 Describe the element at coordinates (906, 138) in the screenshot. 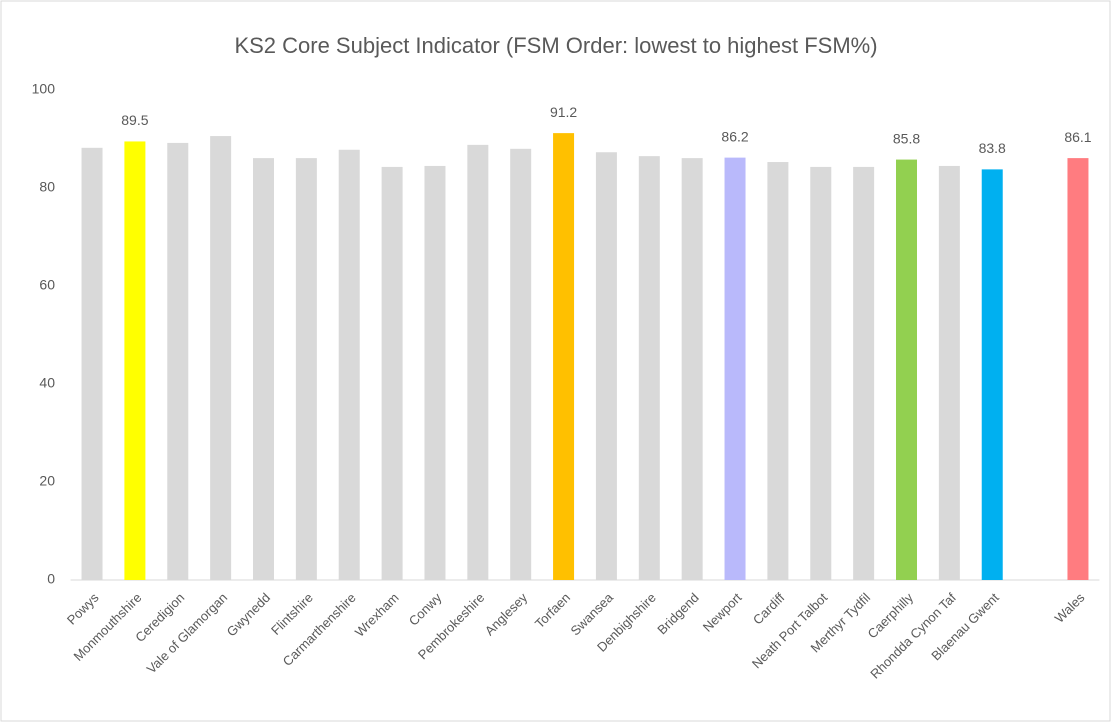

I see `data-label: 85.8` at that location.